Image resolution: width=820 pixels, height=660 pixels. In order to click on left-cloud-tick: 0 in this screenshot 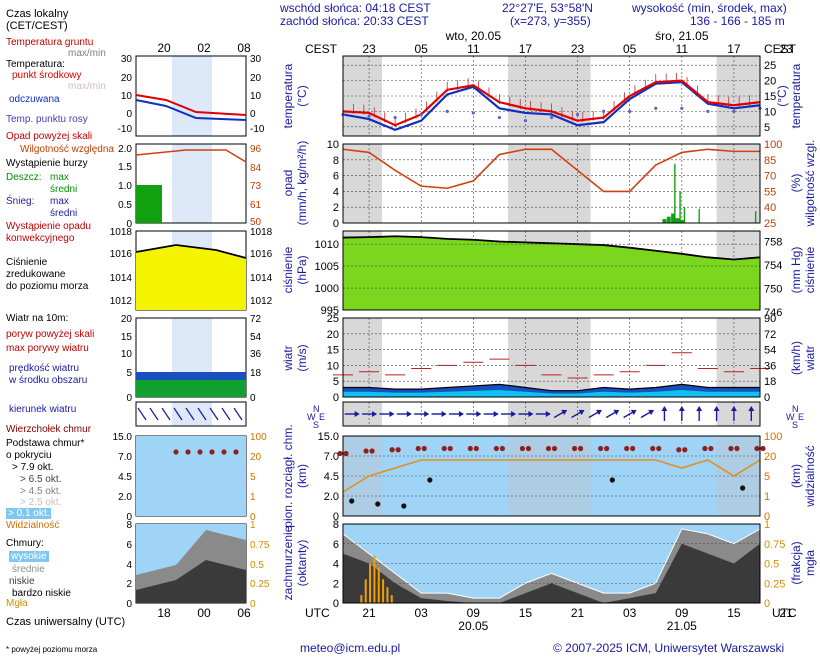, I will do `click(129, 517)`.